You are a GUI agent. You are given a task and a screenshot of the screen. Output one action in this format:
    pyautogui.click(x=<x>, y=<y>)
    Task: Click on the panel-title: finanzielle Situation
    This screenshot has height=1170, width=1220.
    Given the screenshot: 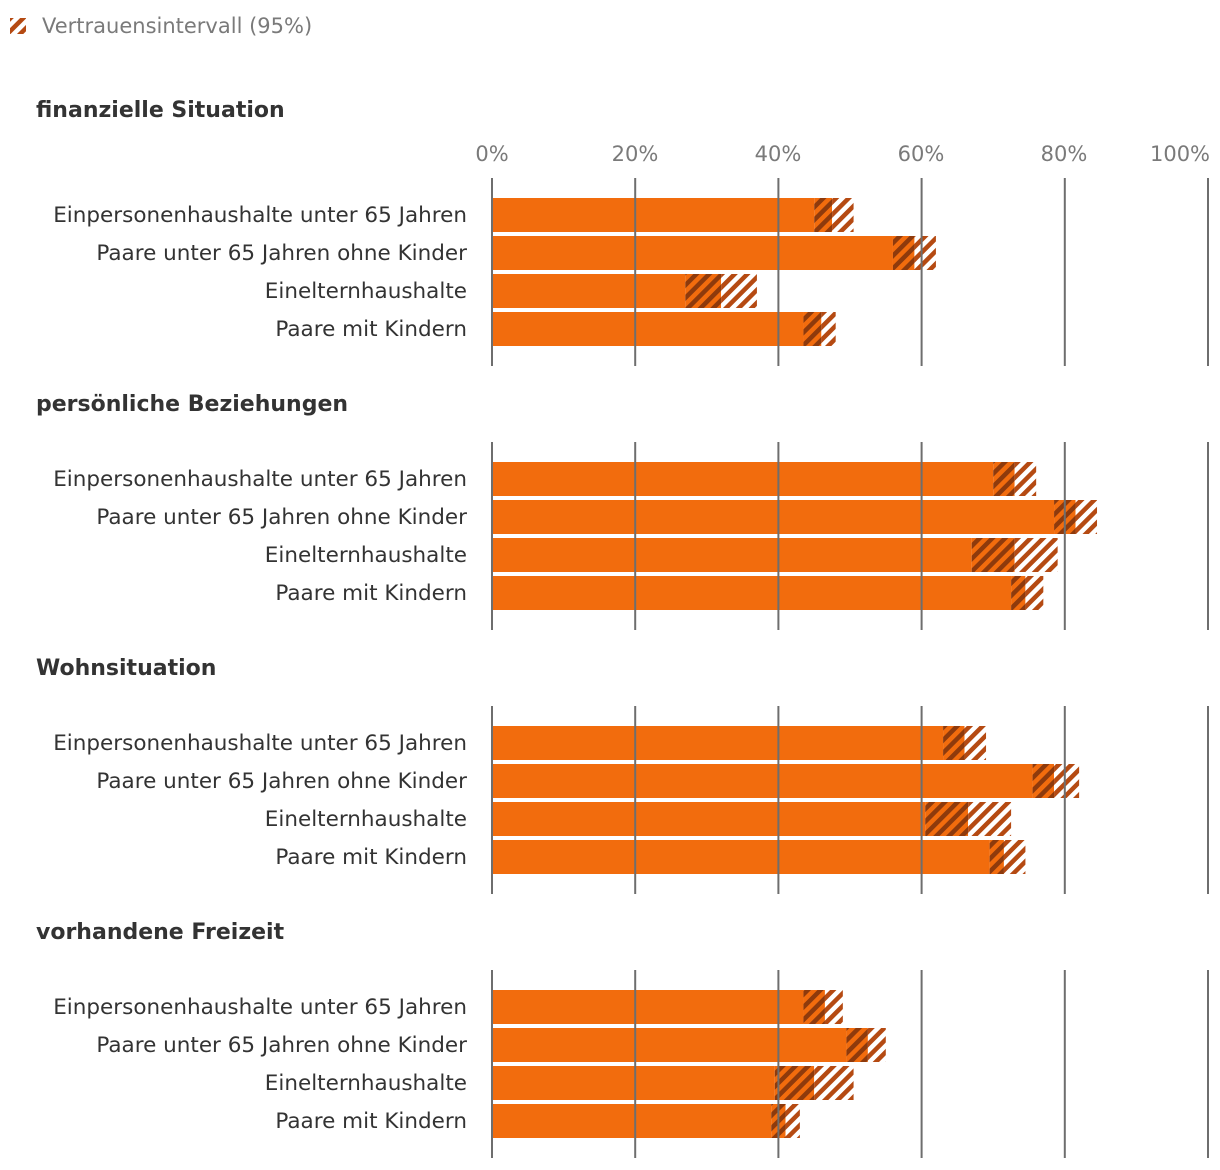 What is the action you would take?
    pyautogui.click(x=160, y=110)
    